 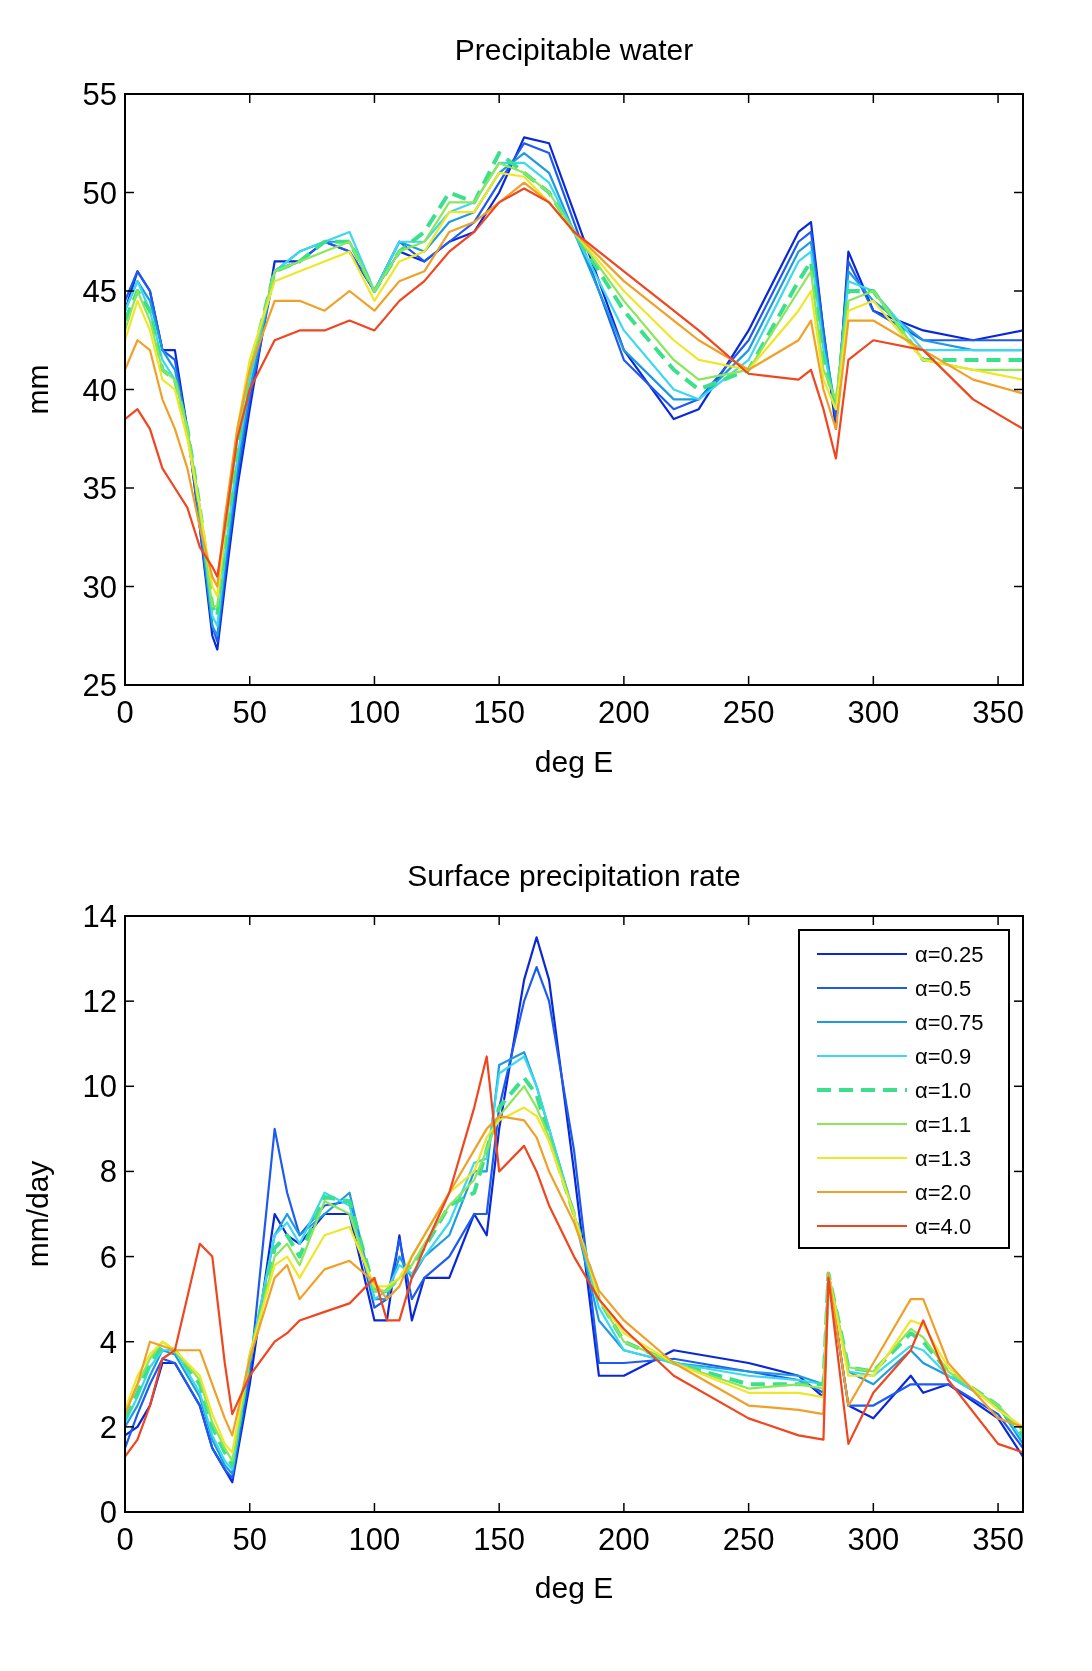 What do you see at coordinates (943, 1056) in the screenshot?
I see `legend-label: α=0.9` at bounding box center [943, 1056].